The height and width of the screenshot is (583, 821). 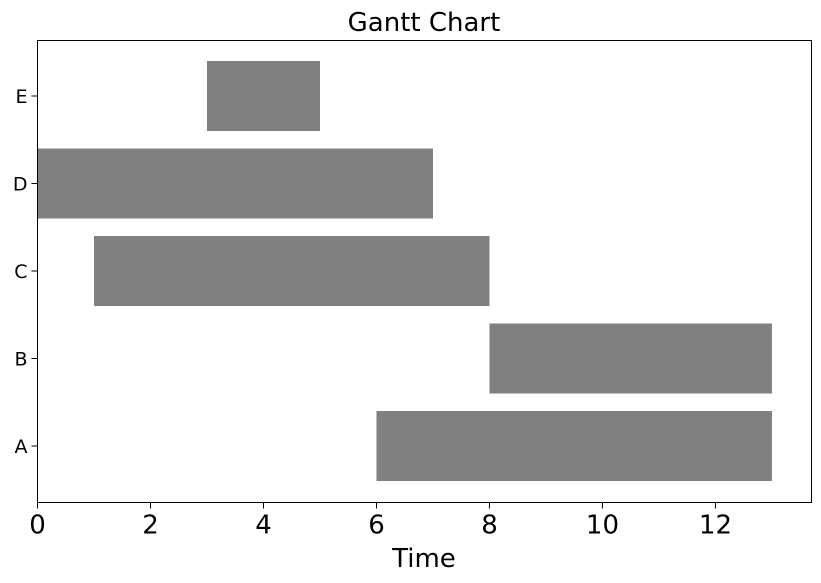 I want to click on x-tick-label: 12, so click(x=715, y=526).